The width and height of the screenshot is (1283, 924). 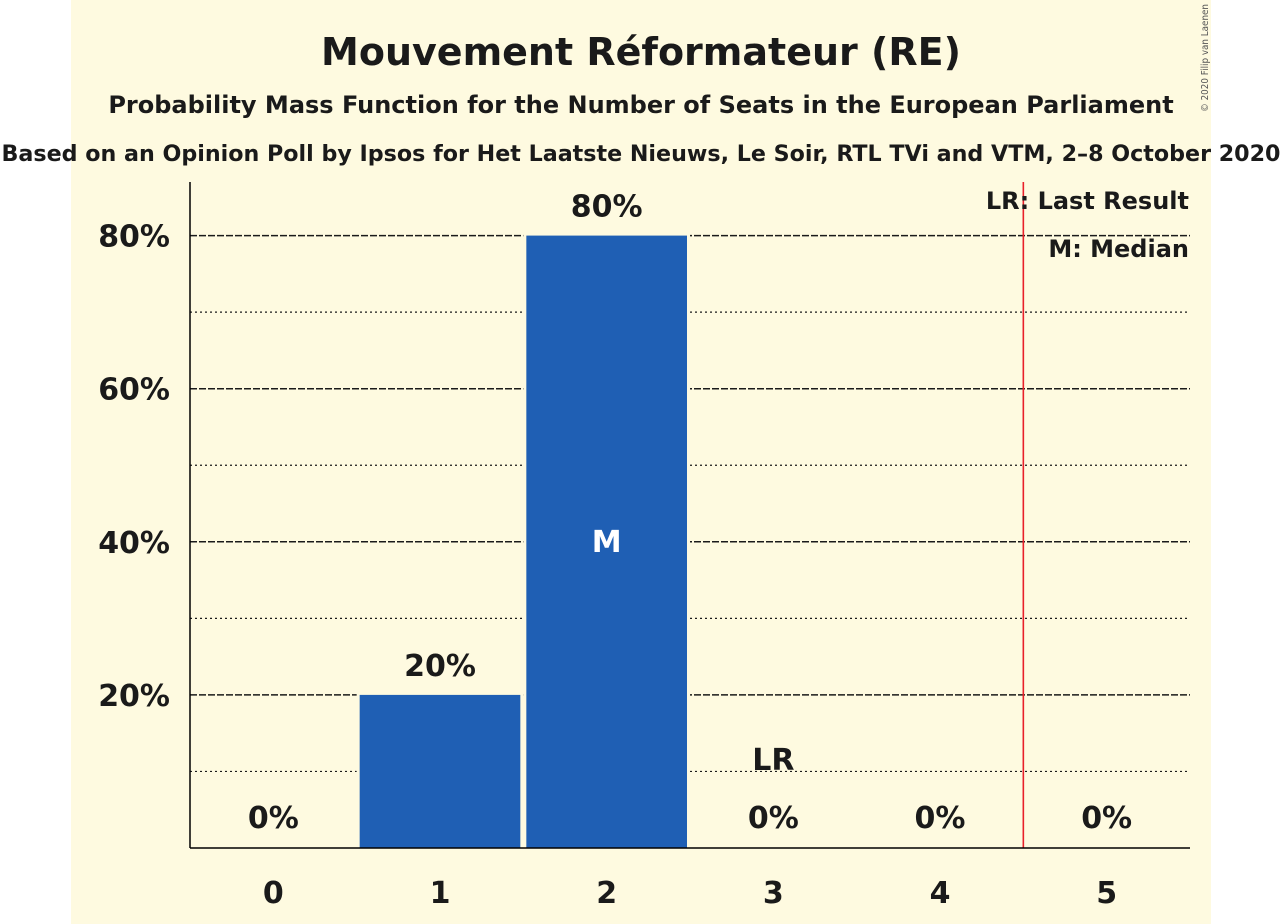 What do you see at coordinates (1205, 58) in the screenshot?
I see `copyright-text: © 2020 Filip van Laenen` at bounding box center [1205, 58].